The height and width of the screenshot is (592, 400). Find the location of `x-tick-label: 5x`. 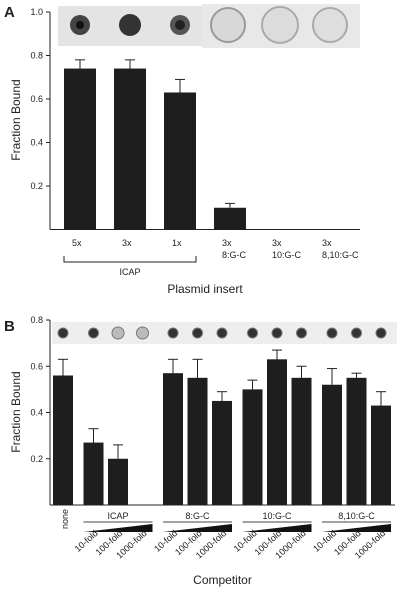

x-tick-label: 5x is located at coordinates (77, 243).